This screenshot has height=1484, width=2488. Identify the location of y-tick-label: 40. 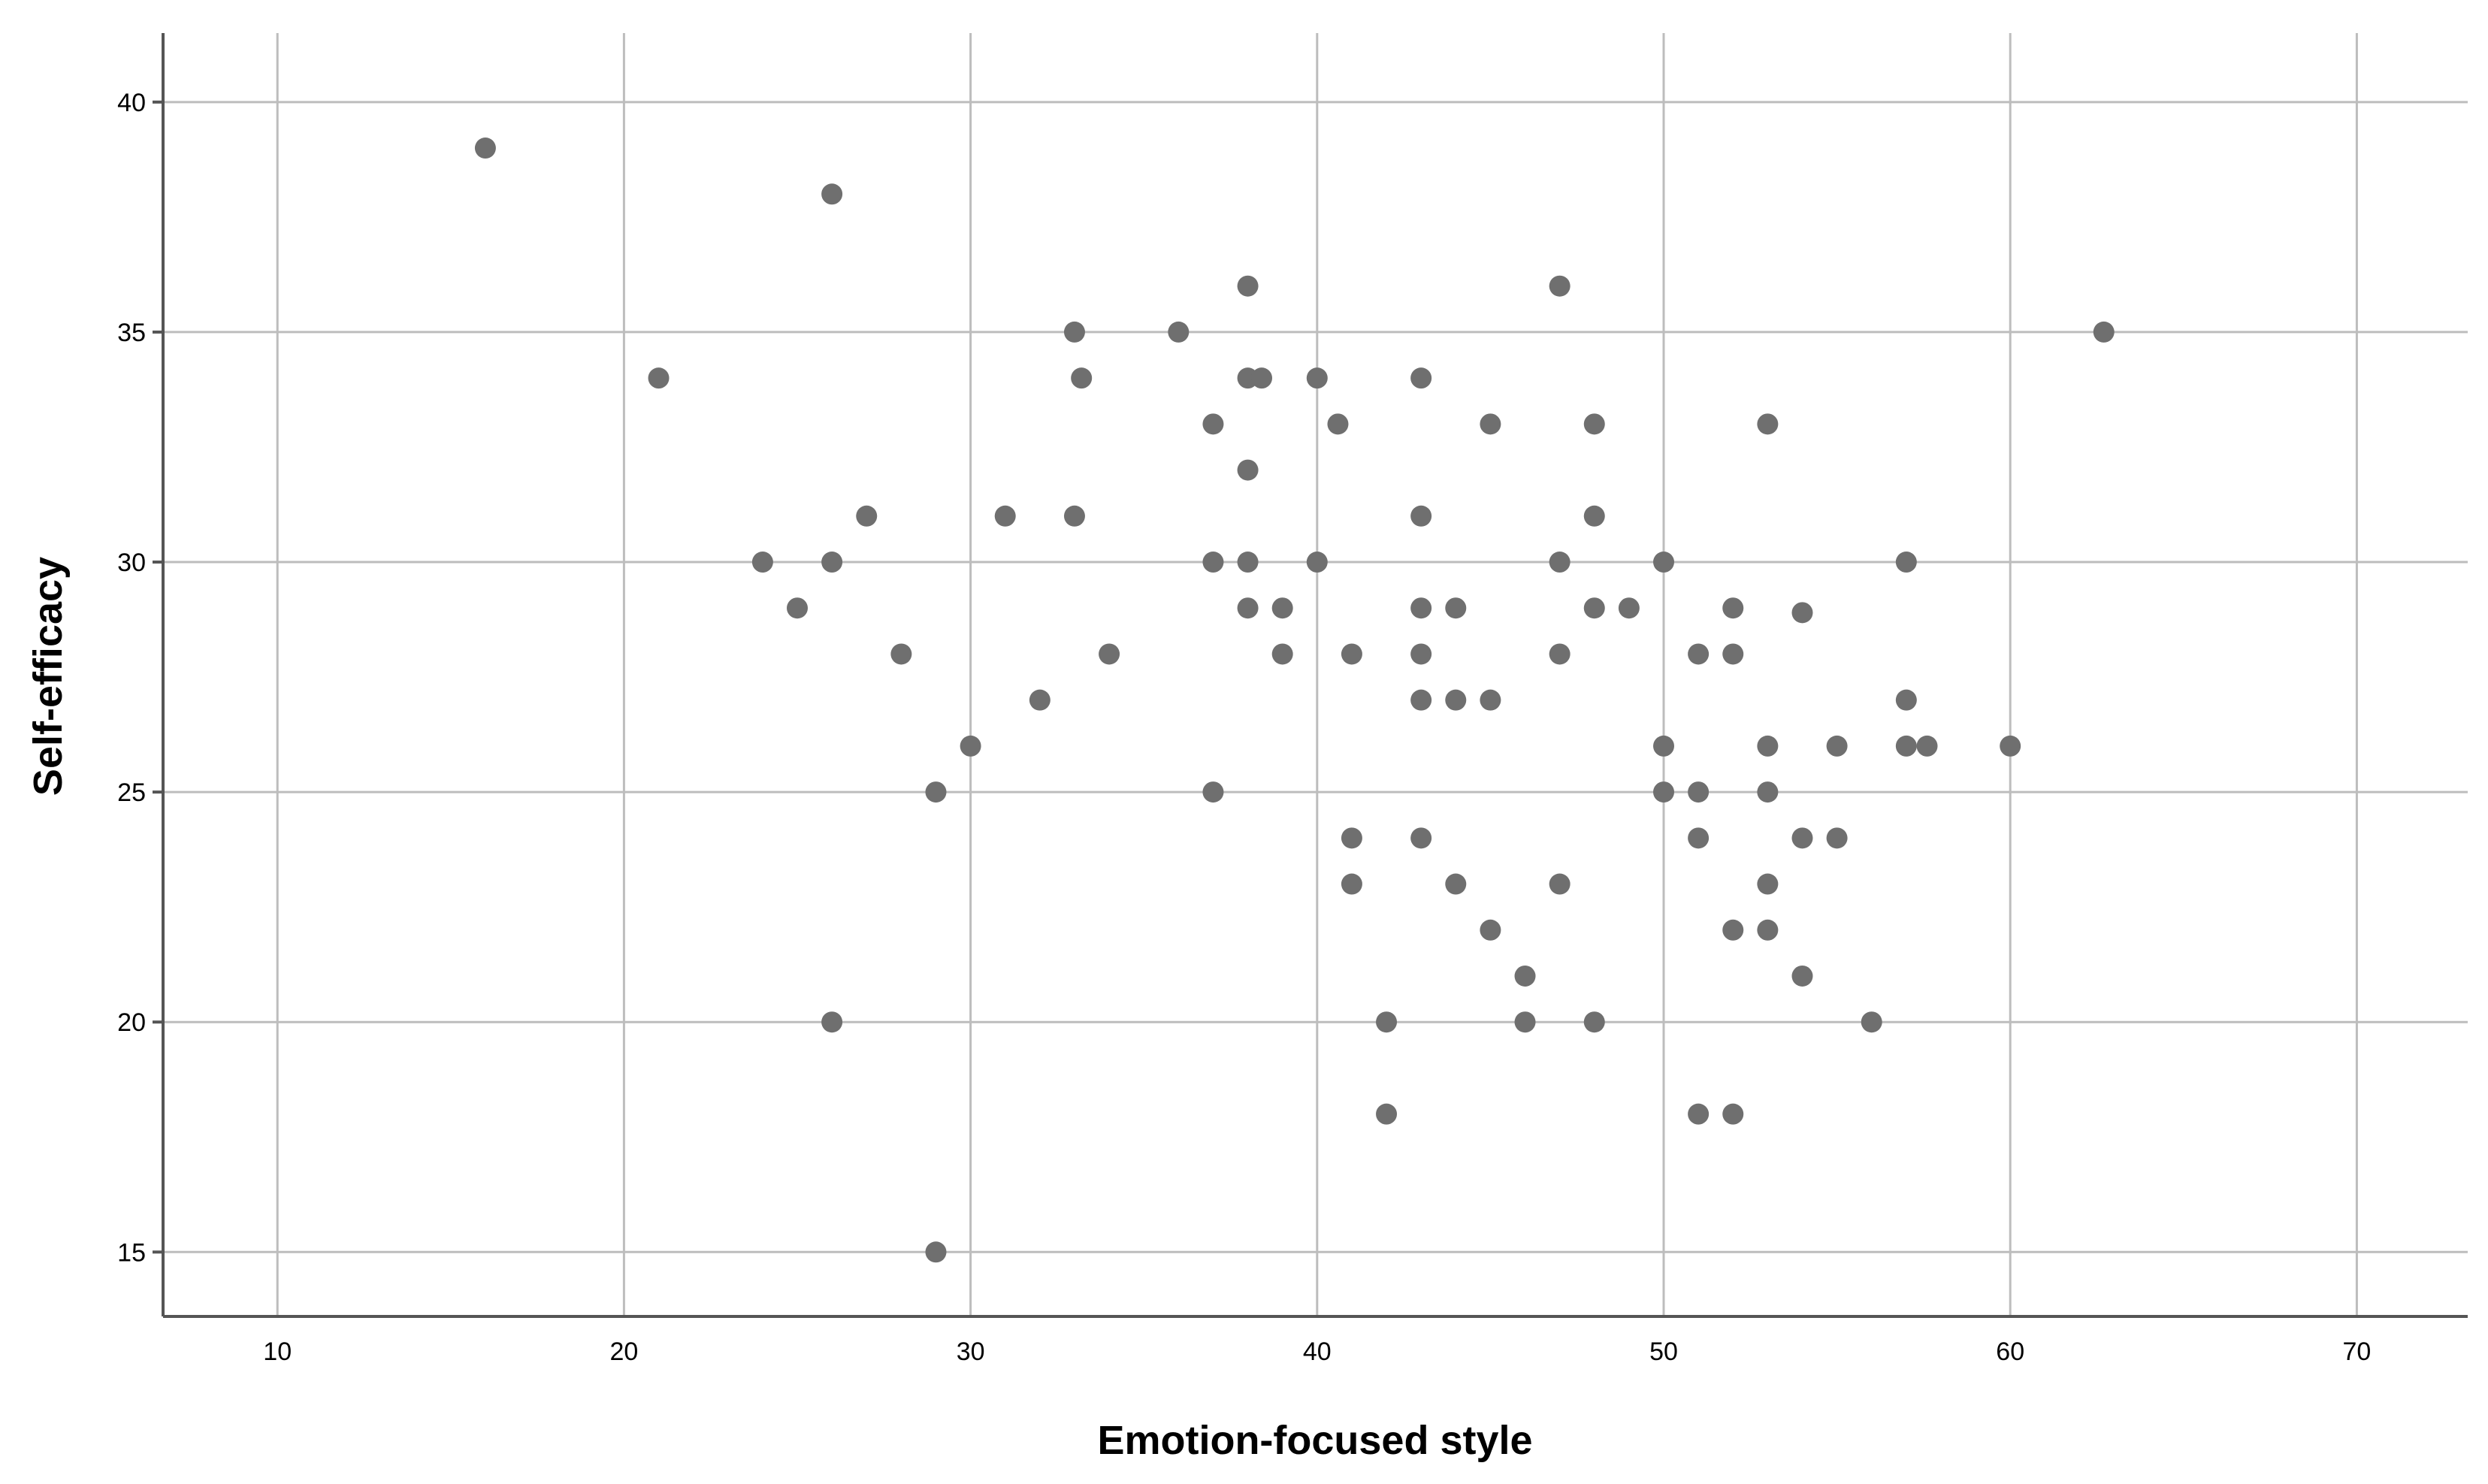
(131, 103).